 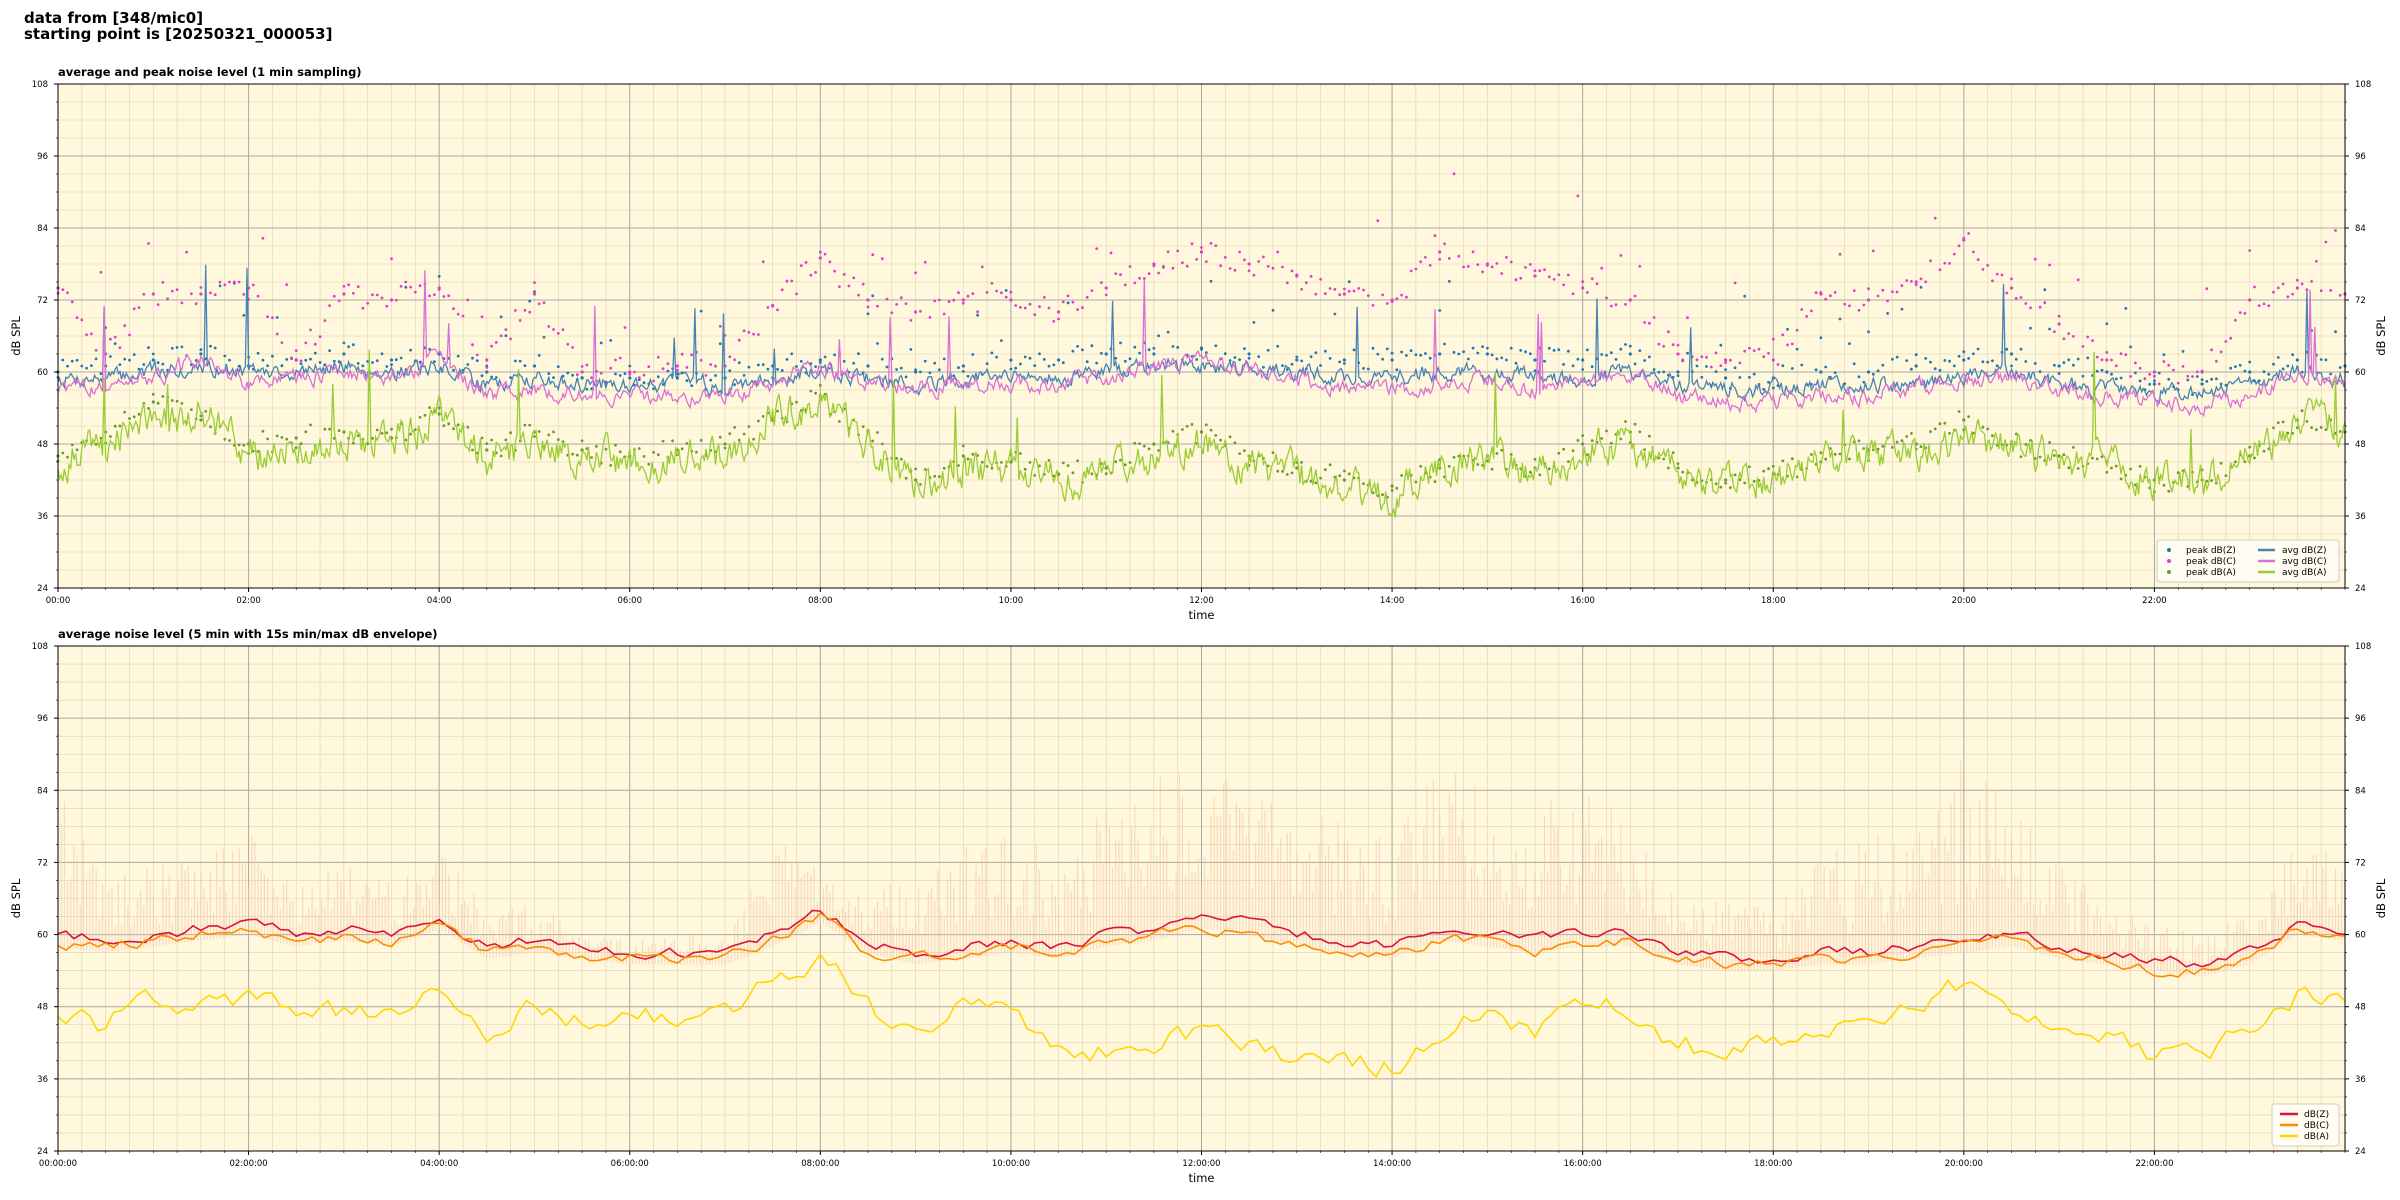 What do you see at coordinates (42, 791) in the screenshot?
I see `y-tick-label-left: 84` at bounding box center [42, 791].